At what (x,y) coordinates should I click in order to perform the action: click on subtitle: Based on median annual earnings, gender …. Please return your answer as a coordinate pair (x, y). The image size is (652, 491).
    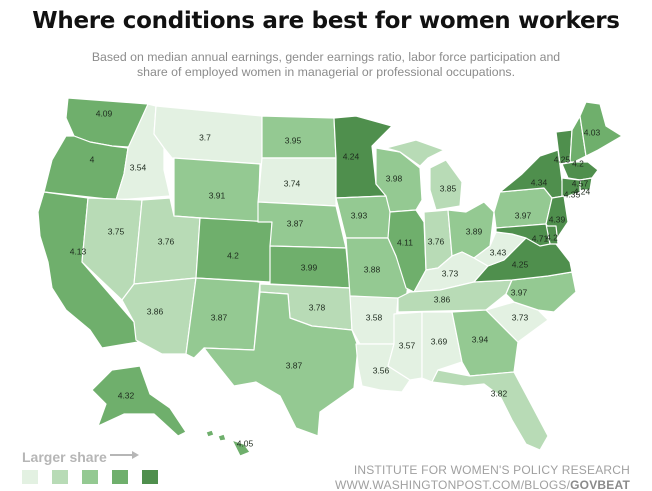
    Looking at the image, I should click on (326, 65).